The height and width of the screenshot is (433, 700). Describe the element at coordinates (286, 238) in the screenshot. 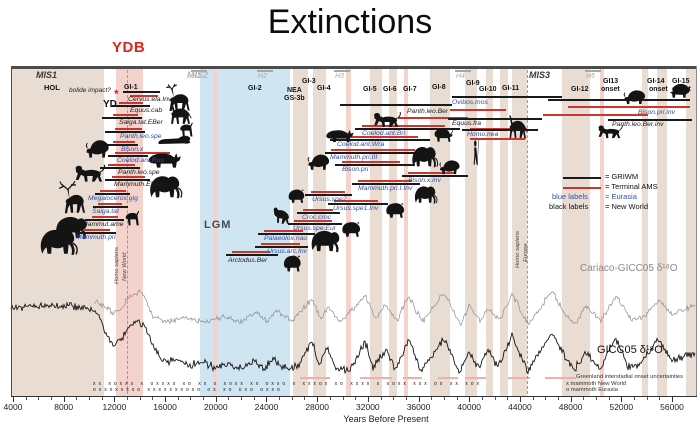

I see `species-label-Palaeolox.nau: Palaeolox.nau` at that location.